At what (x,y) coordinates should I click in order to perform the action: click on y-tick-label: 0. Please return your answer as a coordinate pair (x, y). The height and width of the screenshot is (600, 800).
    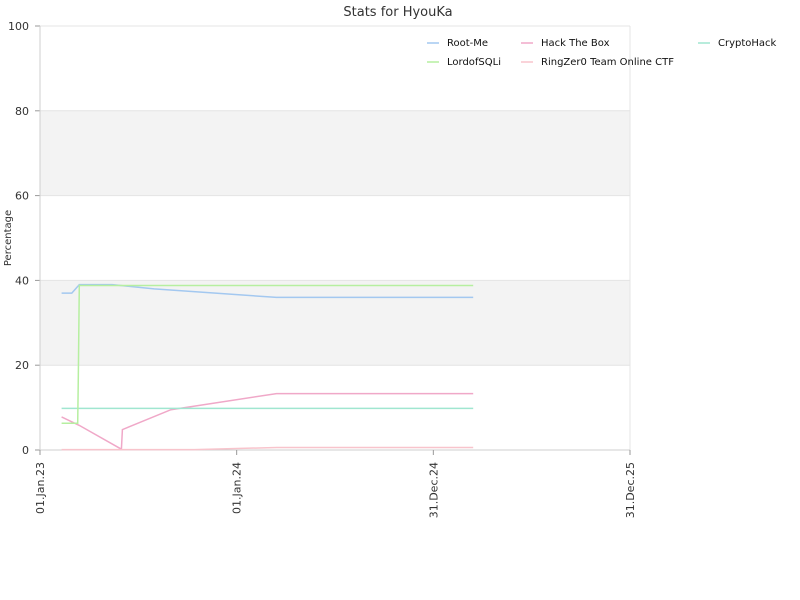
    Looking at the image, I should click on (25, 450).